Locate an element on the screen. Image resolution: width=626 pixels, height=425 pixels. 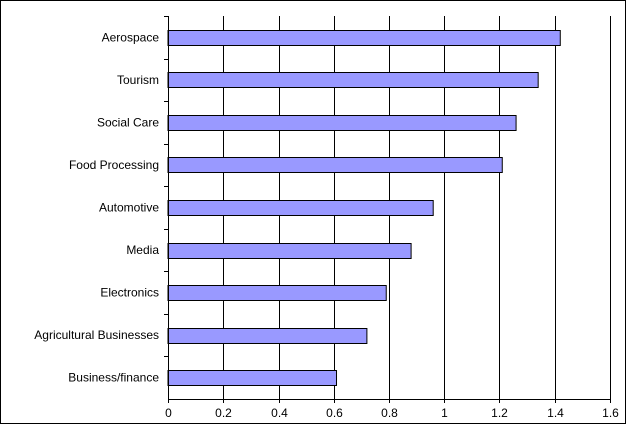
category-label: Electronics is located at coordinates (129, 293).